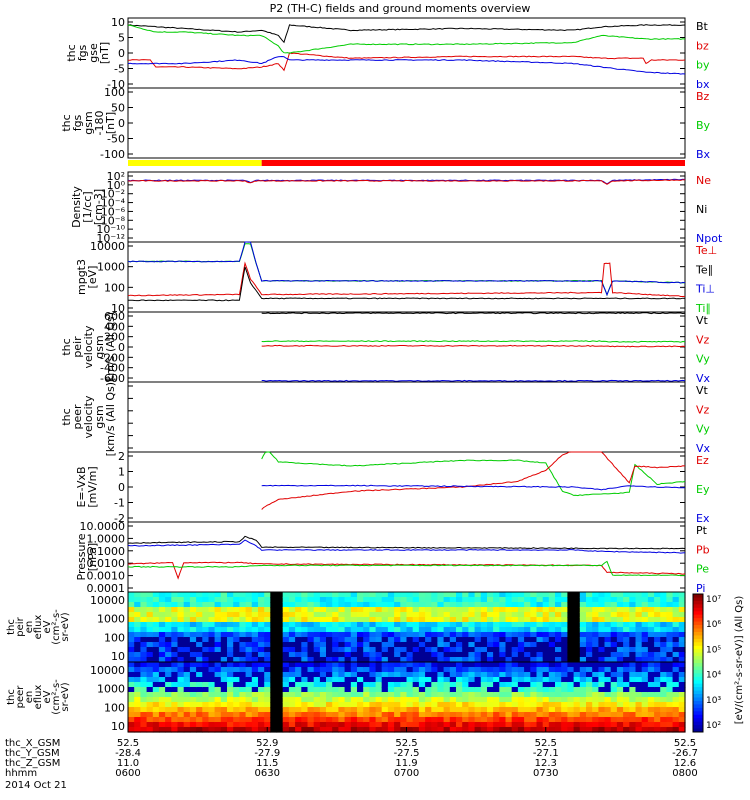 The image size is (750, 800). What do you see at coordinates (406, 546) in the screenshot?
I see `series-line` at bounding box center [406, 546].